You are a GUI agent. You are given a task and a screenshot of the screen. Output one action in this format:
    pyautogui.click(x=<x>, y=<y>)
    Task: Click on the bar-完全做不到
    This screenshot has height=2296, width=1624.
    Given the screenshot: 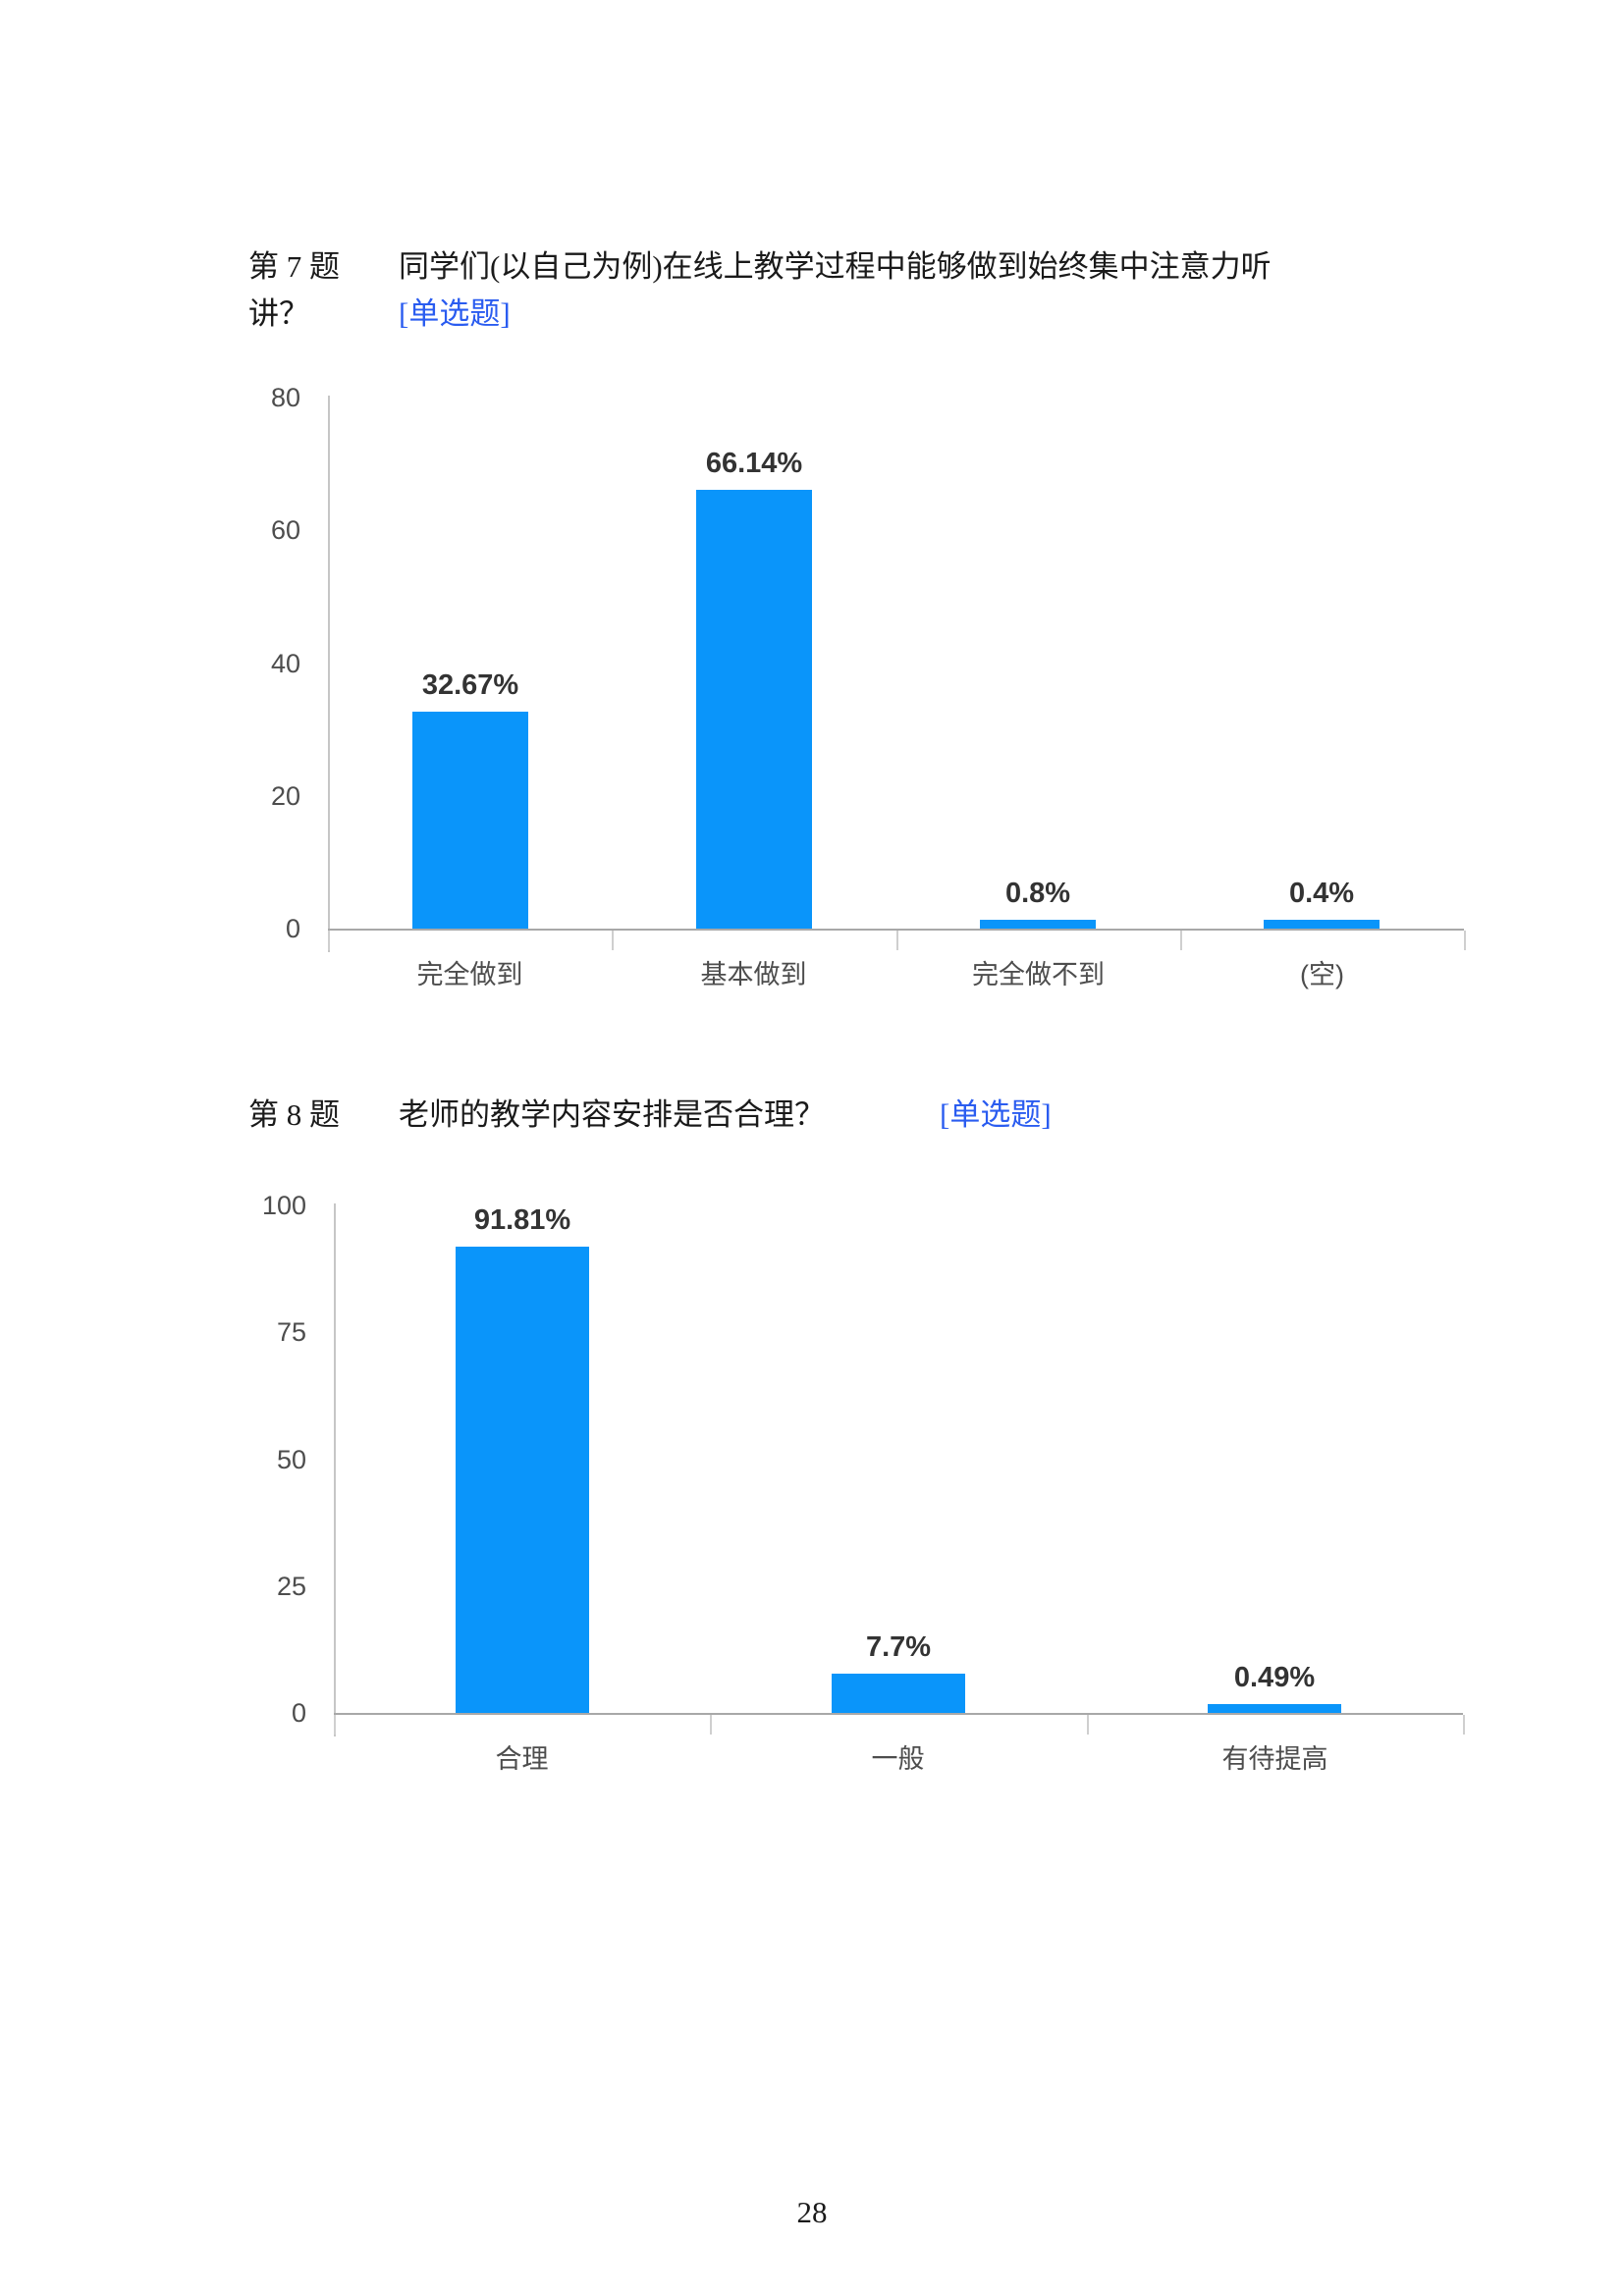 What is the action you would take?
    pyautogui.click(x=1038, y=924)
    